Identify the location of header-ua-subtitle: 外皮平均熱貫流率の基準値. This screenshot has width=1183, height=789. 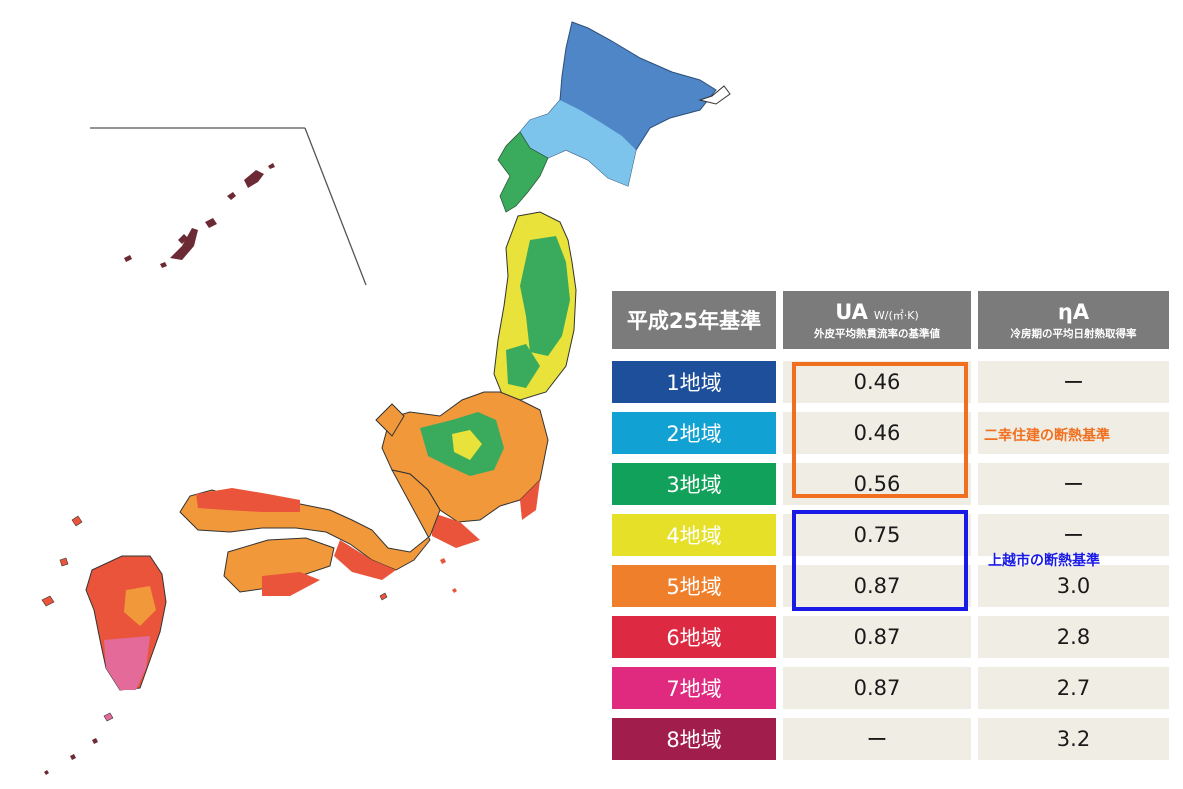
(877, 333).